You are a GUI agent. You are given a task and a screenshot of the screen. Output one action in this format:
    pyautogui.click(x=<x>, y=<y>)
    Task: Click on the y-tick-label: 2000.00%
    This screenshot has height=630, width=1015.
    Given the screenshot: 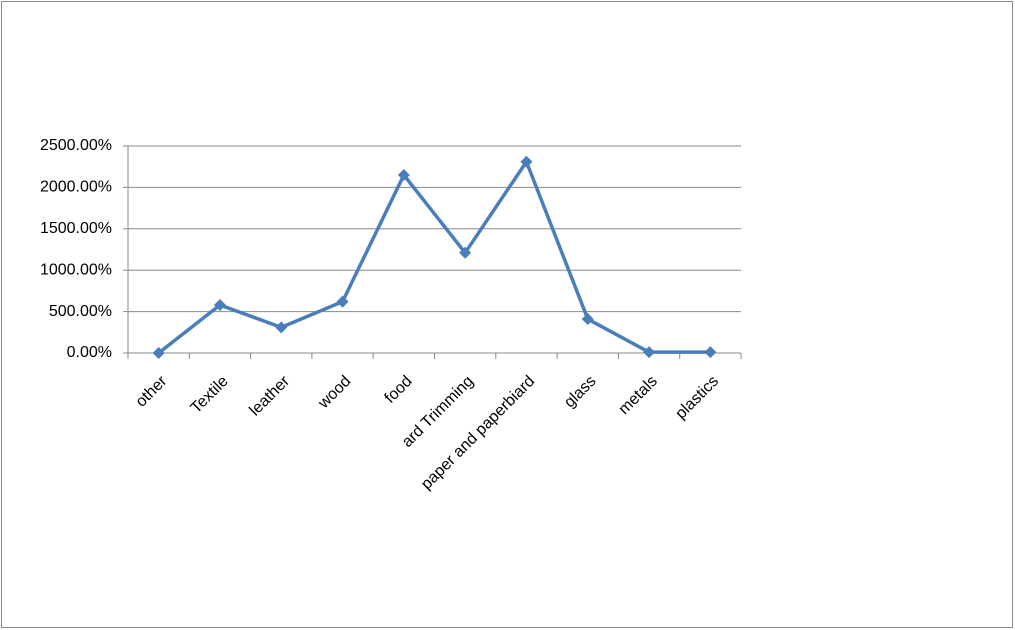 What is the action you would take?
    pyautogui.click(x=76, y=187)
    